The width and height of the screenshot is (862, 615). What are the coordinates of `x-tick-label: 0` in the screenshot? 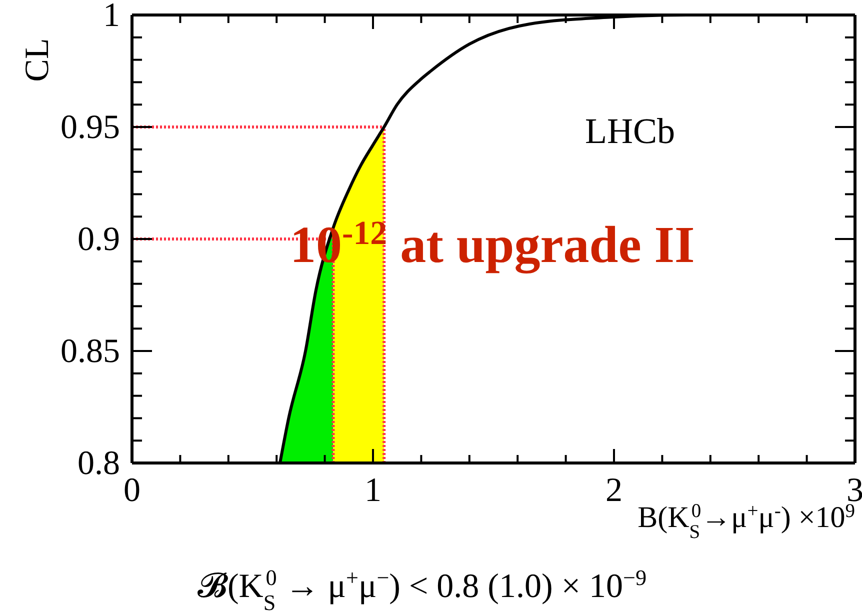 It's located at (132, 491).